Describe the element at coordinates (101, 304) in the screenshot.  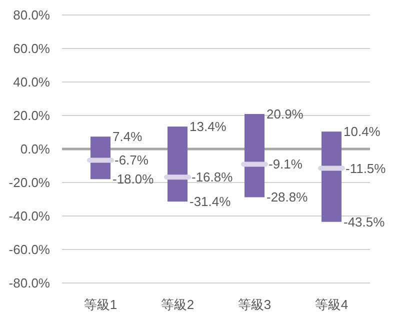
I see `x-tick-label: 等級1` at that location.